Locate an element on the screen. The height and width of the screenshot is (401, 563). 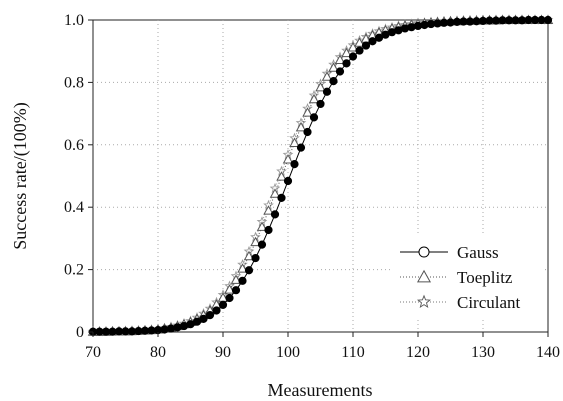
legend-label-circulant: Circulant is located at coordinates (489, 302).